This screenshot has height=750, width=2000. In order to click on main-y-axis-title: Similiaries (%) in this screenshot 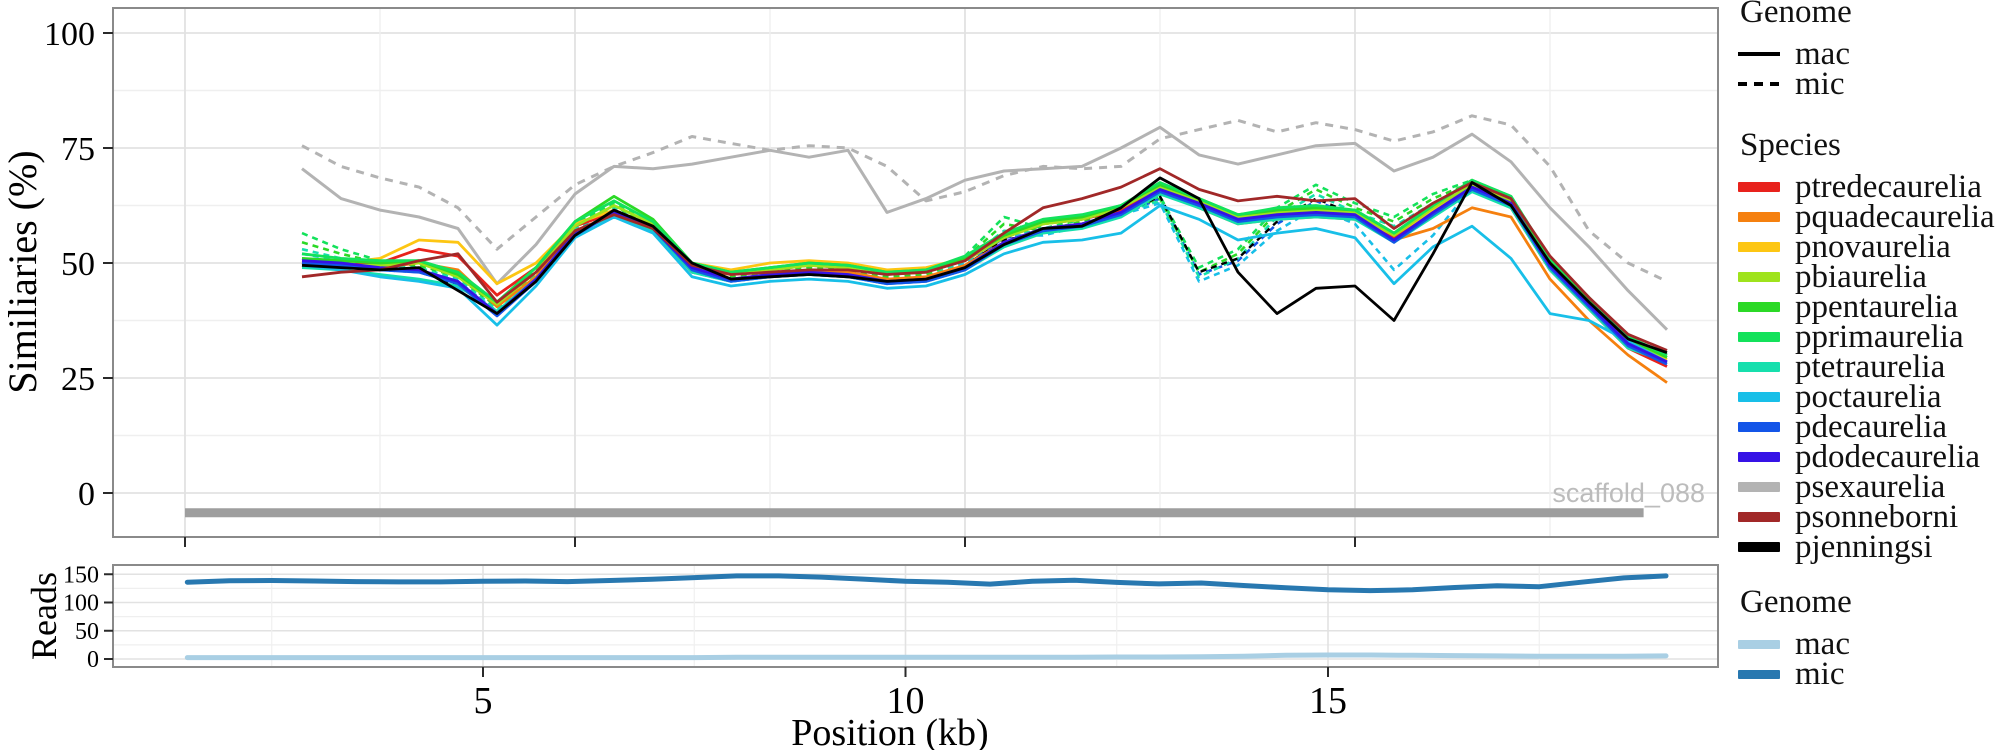, I will do `click(22, 271)`.